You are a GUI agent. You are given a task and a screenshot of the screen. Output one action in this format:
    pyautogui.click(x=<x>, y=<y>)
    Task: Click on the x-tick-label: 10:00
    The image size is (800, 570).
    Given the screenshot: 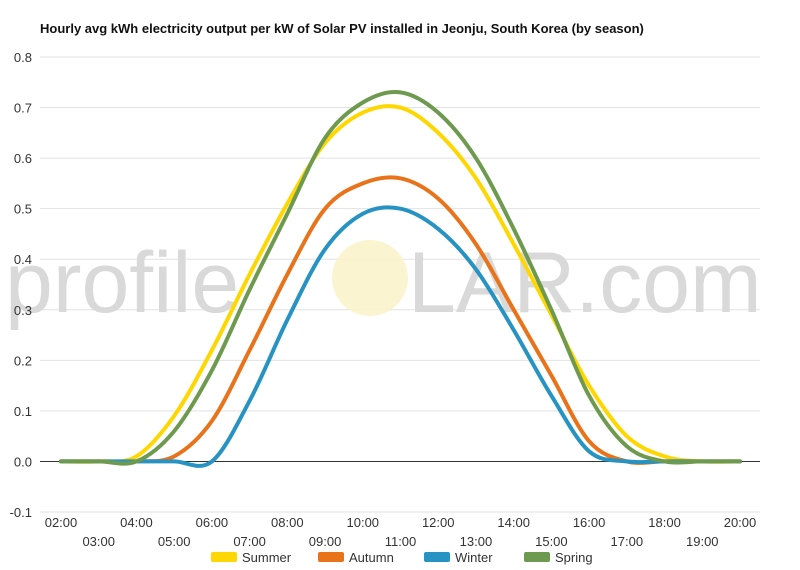 What is the action you would take?
    pyautogui.click(x=363, y=522)
    